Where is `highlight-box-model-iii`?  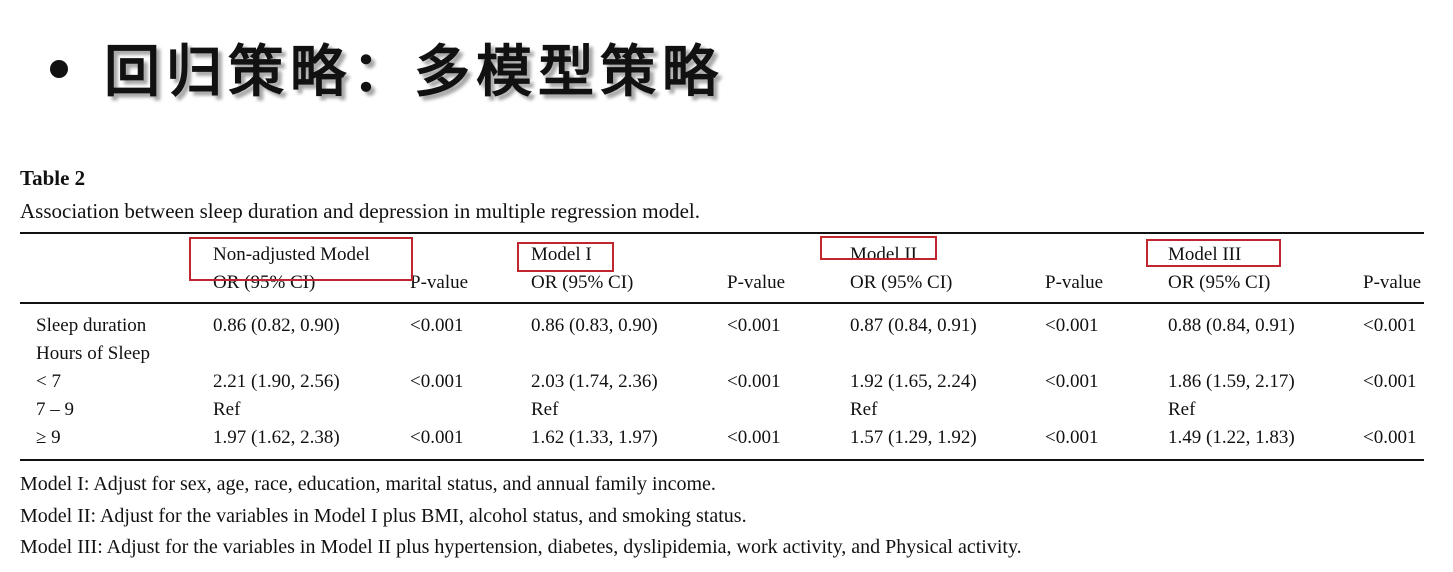 highlight-box-model-iii is located at coordinates (1213, 253).